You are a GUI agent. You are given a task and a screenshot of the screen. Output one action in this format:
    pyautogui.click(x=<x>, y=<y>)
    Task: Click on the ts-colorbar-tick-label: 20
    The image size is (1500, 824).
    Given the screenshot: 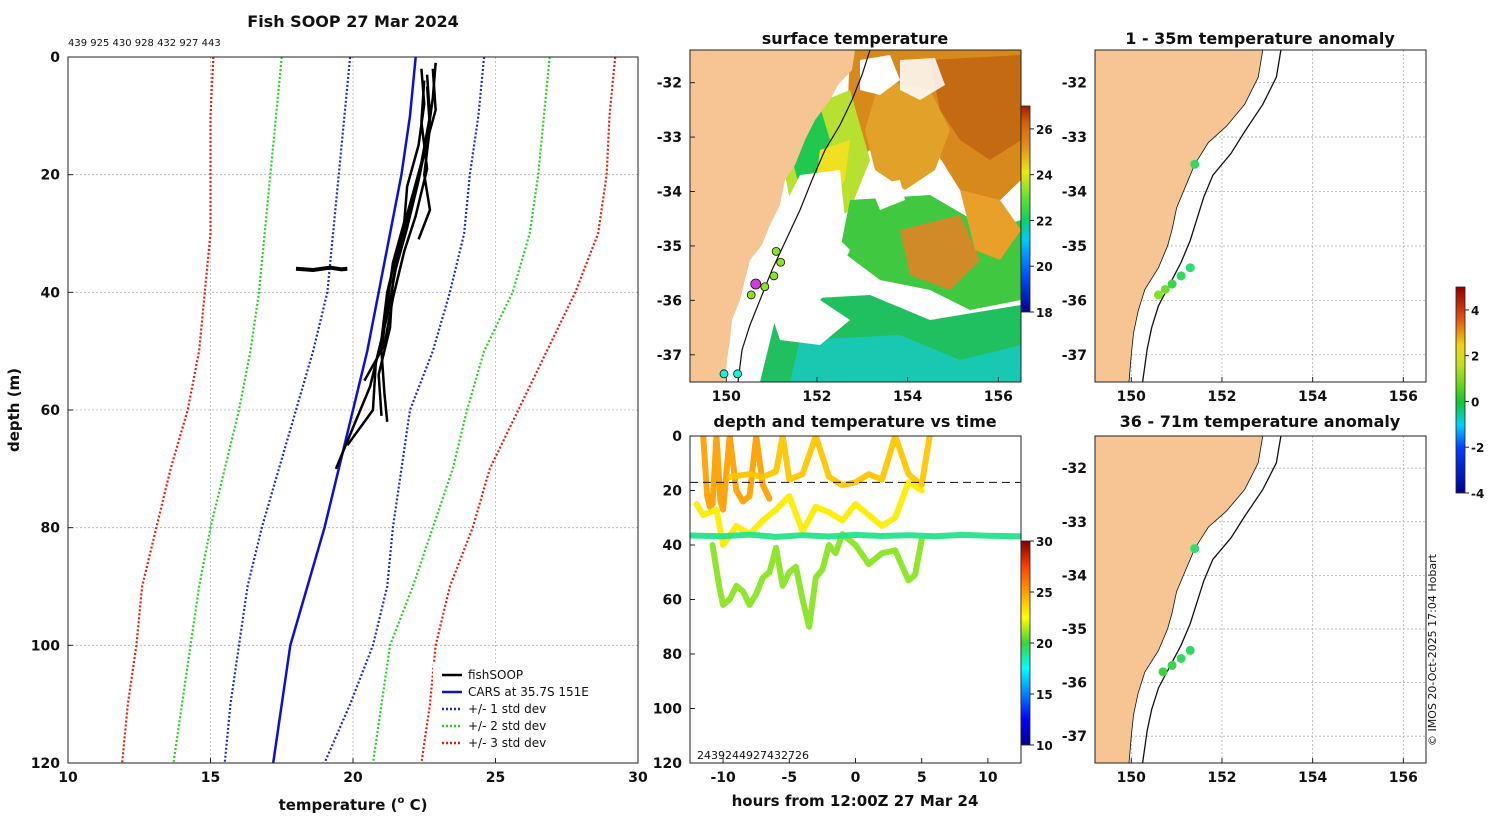 What is the action you would take?
    pyautogui.click(x=1044, y=644)
    